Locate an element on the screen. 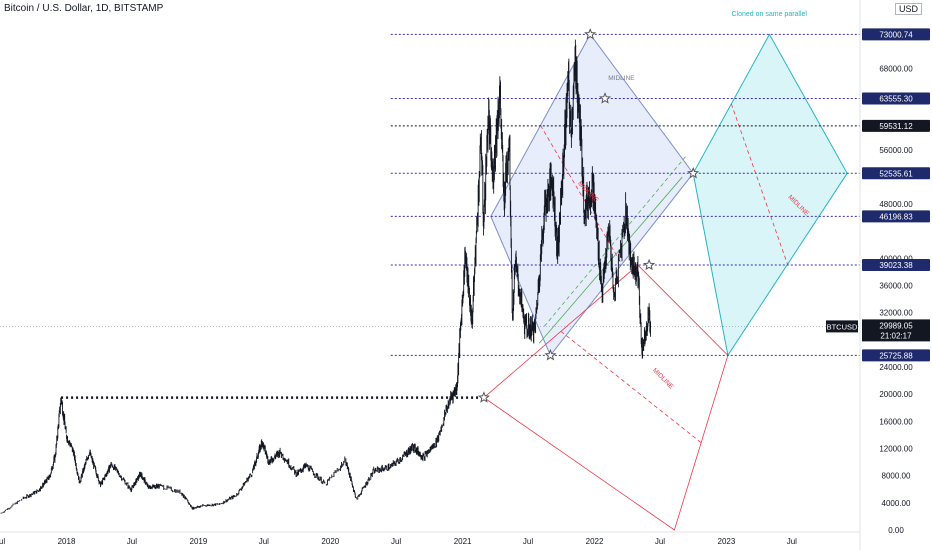 Image resolution: width=932 pixels, height=550 pixels. y-tick-label: 12000.00 is located at coordinates (896, 449).